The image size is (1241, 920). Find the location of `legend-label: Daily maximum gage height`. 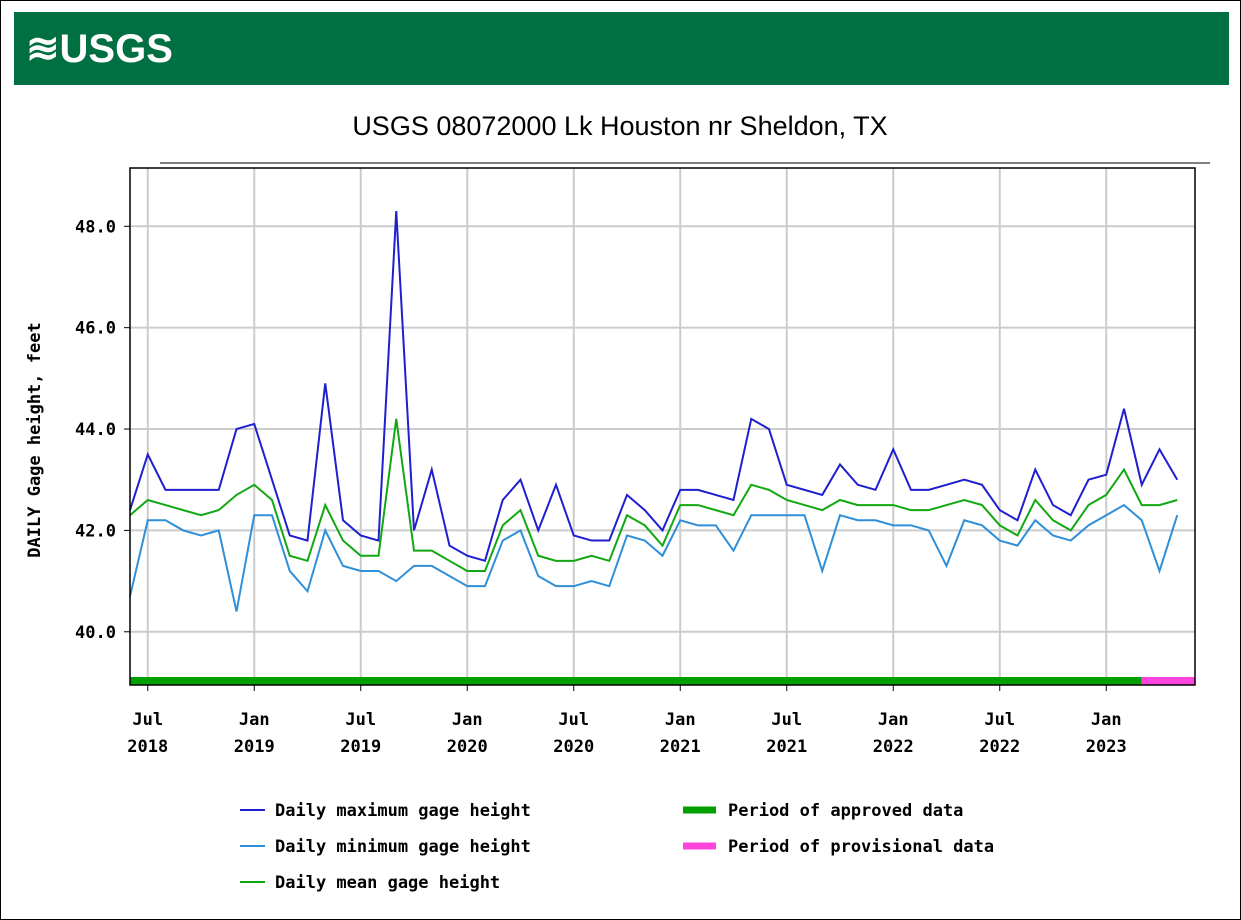

legend-label: Daily maximum gage height is located at coordinates (403, 811).